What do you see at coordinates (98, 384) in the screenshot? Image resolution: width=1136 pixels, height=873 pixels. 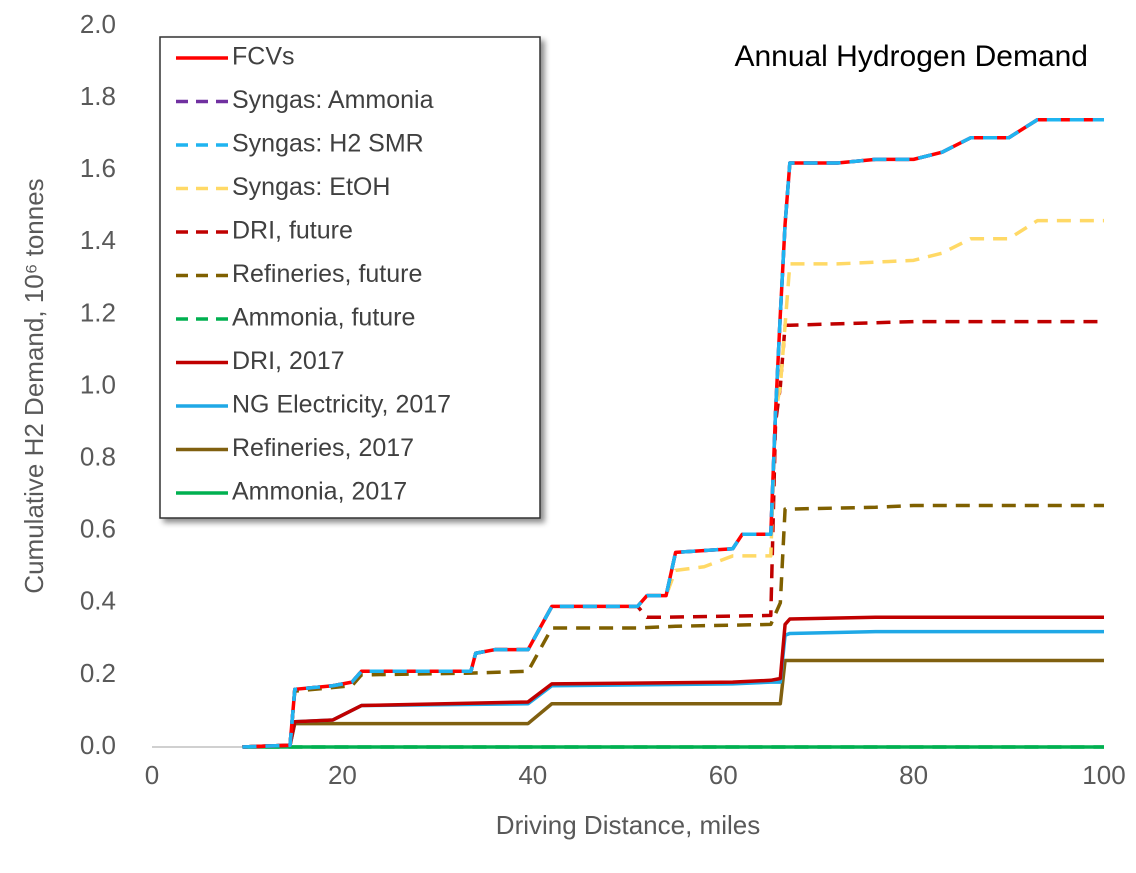 I see `y-tick-label: 1.0` at bounding box center [98, 384].